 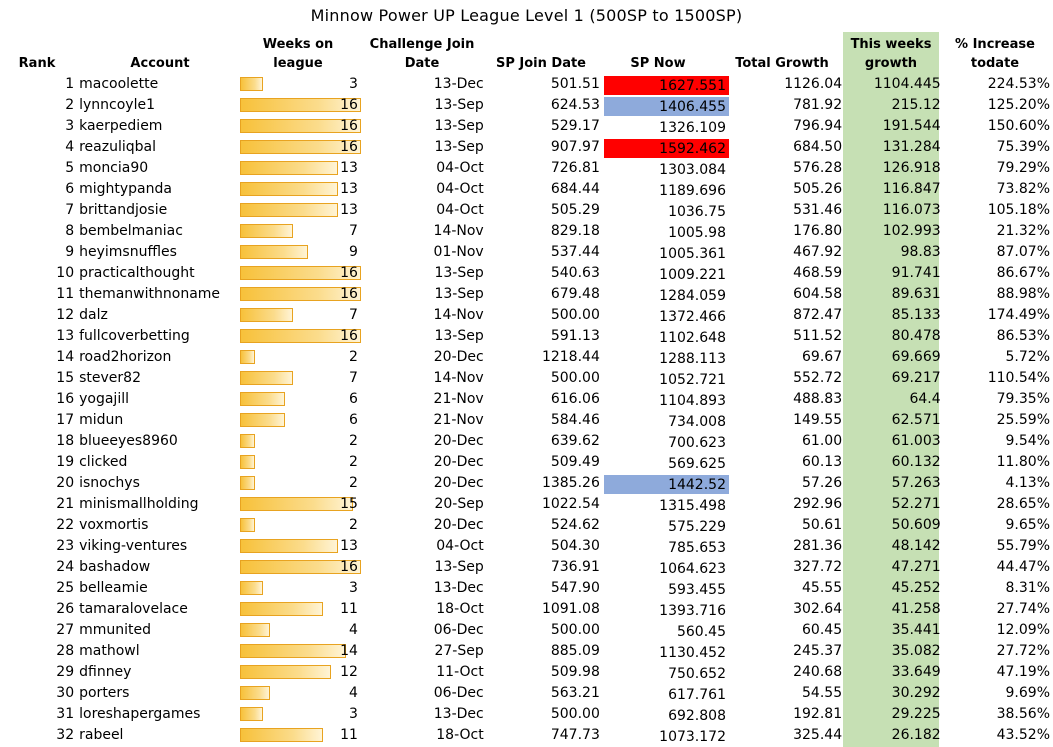 I want to click on challenge-join-date-cell: 27-Sep, so click(x=459, y=651).